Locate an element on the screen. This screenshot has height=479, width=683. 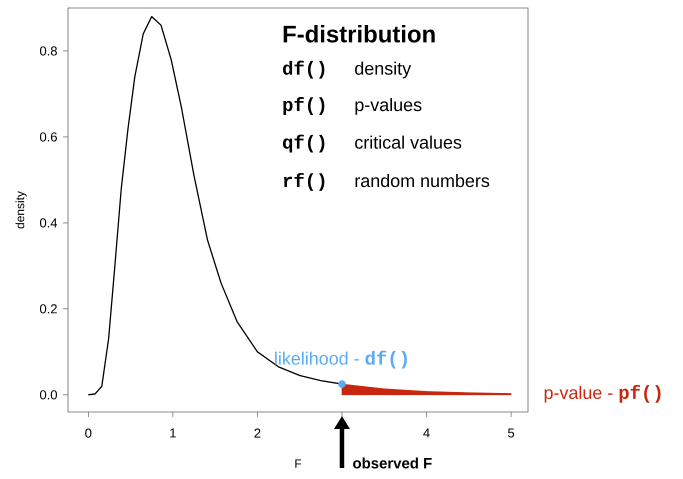
x-tick-label: 1 is located at coordinates (173, 433).